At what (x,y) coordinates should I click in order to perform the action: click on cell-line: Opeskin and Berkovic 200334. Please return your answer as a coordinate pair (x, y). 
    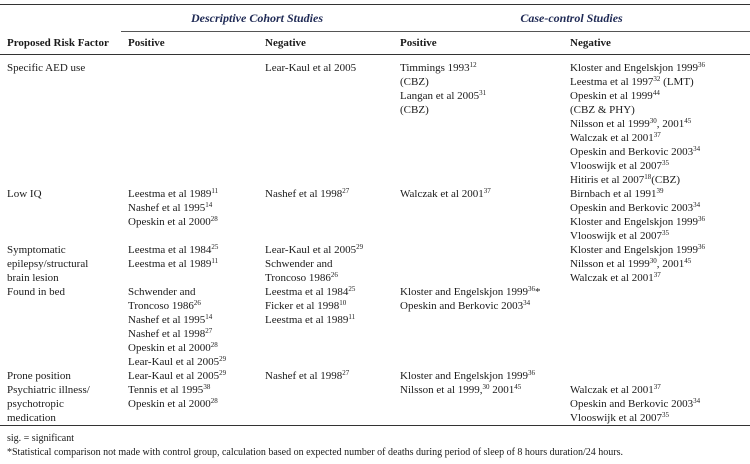
    Looking at the image, I should click on (660, 152).